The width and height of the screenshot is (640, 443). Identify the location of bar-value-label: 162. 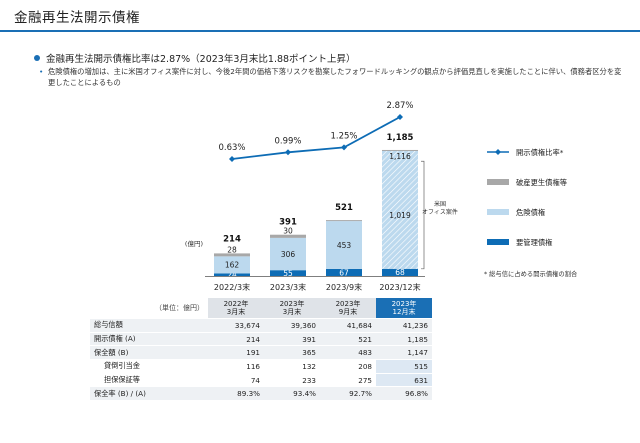
(232, 265).